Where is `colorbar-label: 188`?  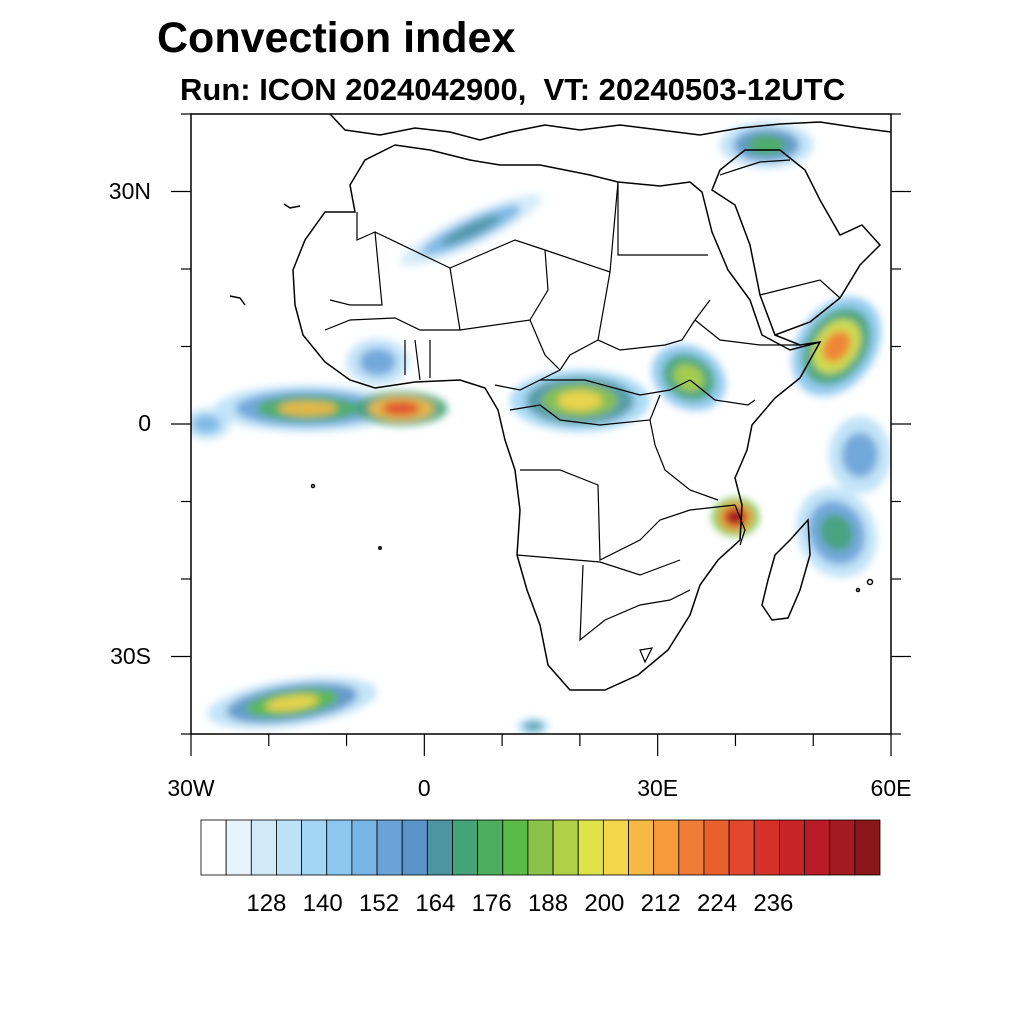
colorbar-label: 188 is located at coordinates (548, 903).